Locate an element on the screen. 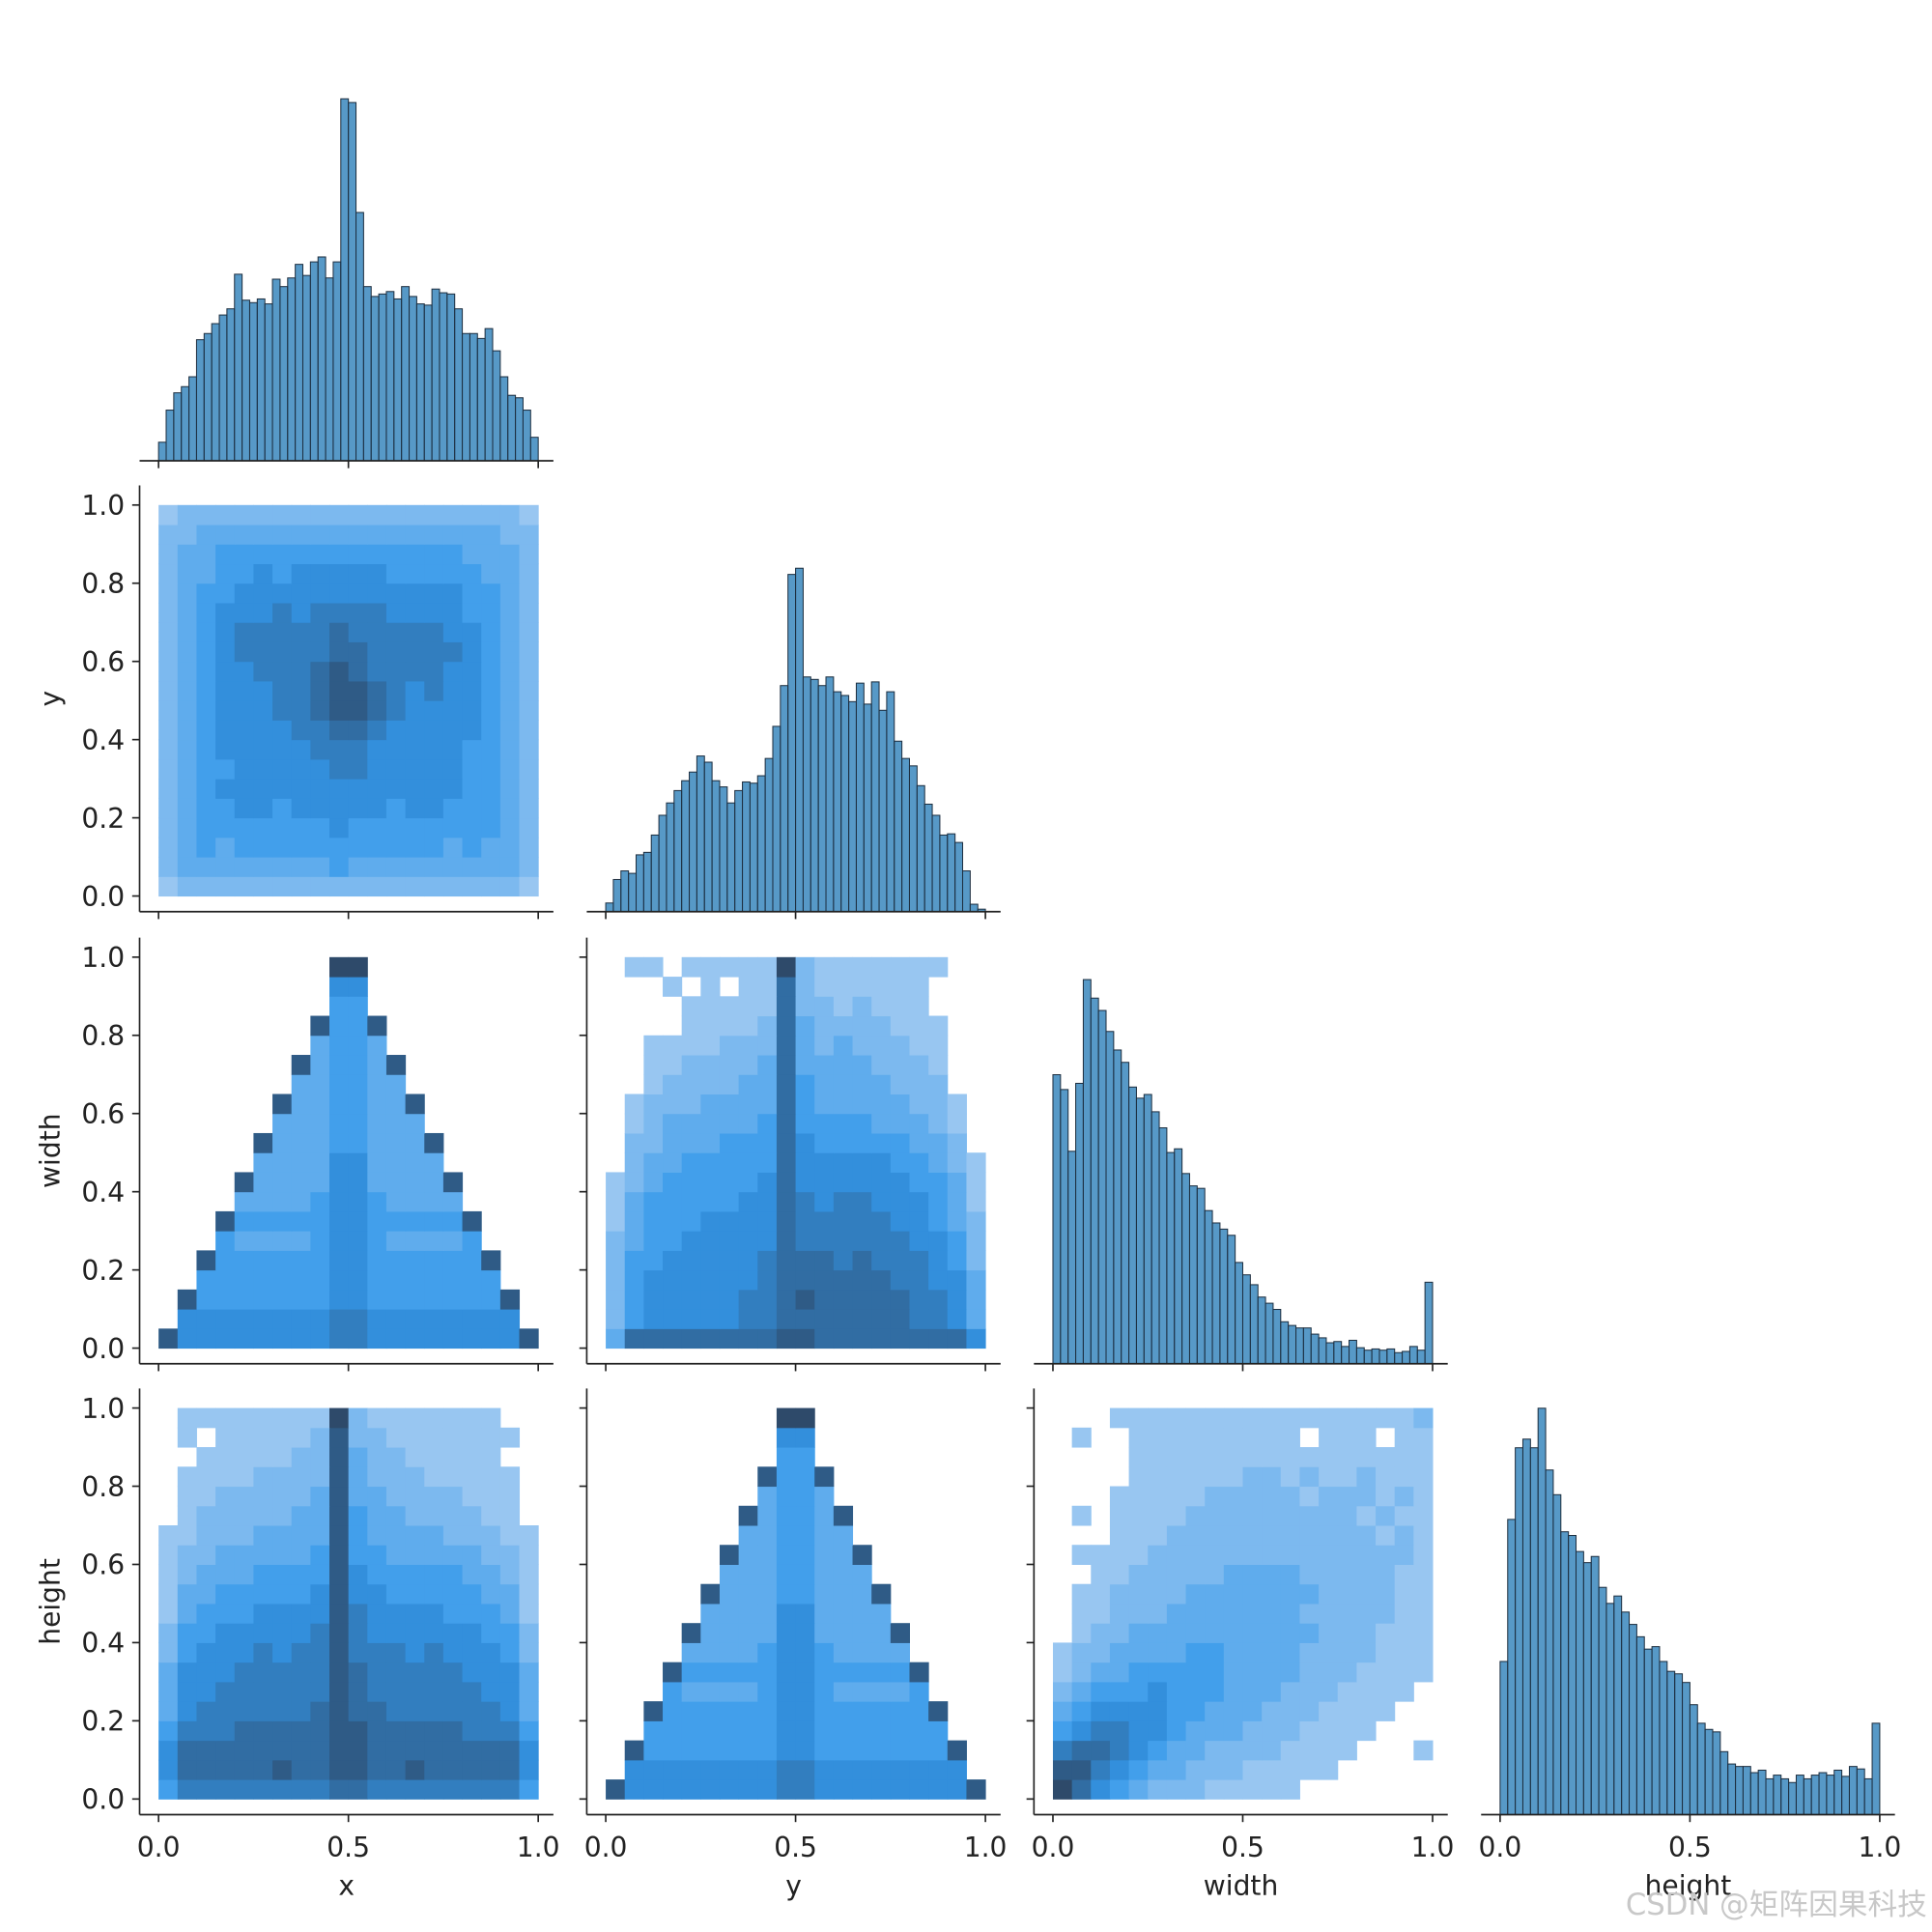  y-tick-label: 0.2 is located at coordinates (103, 819).